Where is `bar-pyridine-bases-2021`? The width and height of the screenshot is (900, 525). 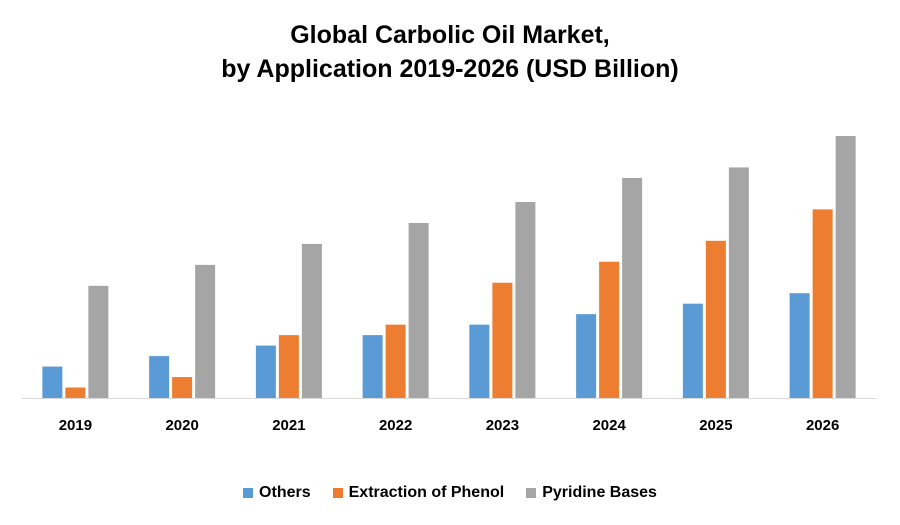 bar-pyridine-bases-2021 is located at coordinates (311, 320).